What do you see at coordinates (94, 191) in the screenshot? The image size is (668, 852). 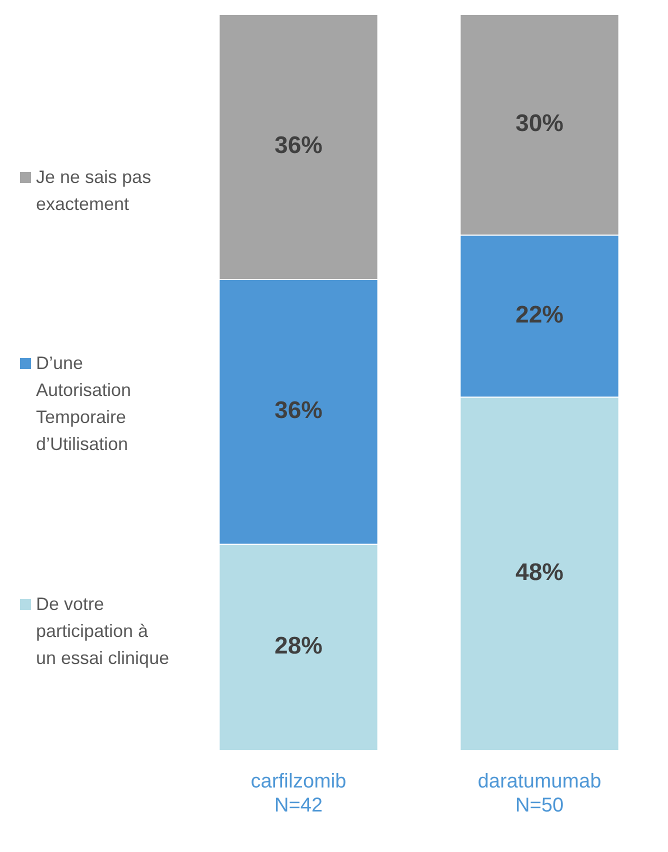 I see `legend-label: Je ne sais pas exactement` at bounding box center [94, 191].